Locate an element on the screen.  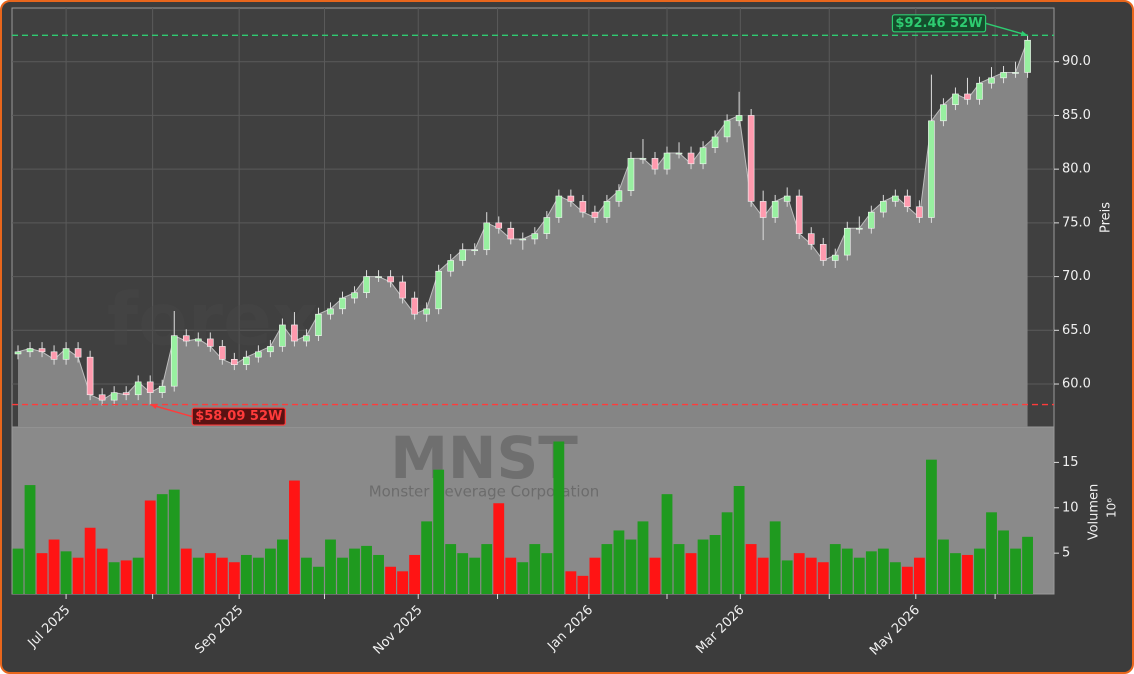
annotation-arrow is located at coordinates (171, 410).